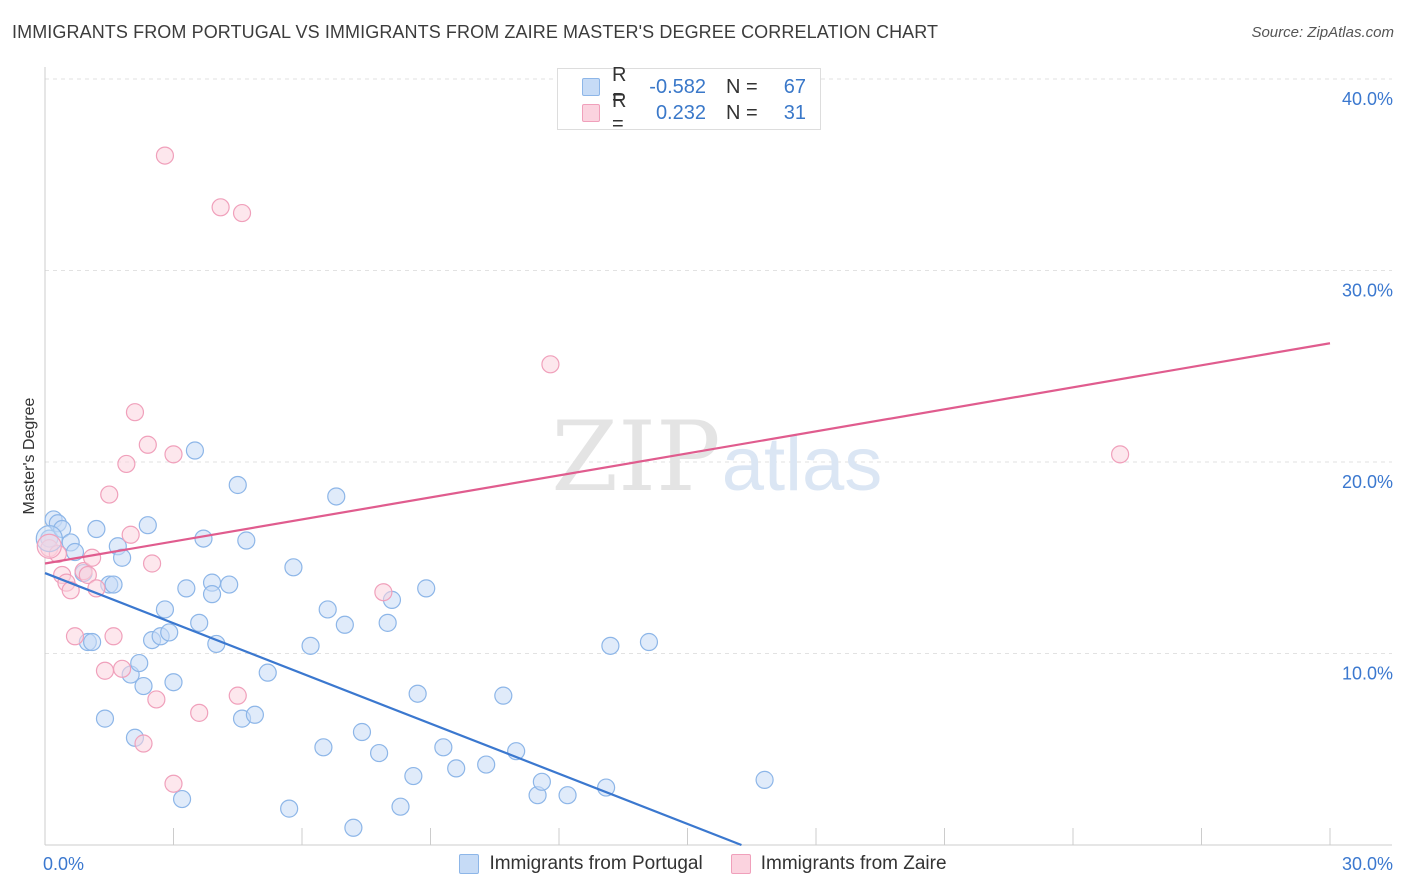  I want to click on r-label: R =, so click(619, 86).